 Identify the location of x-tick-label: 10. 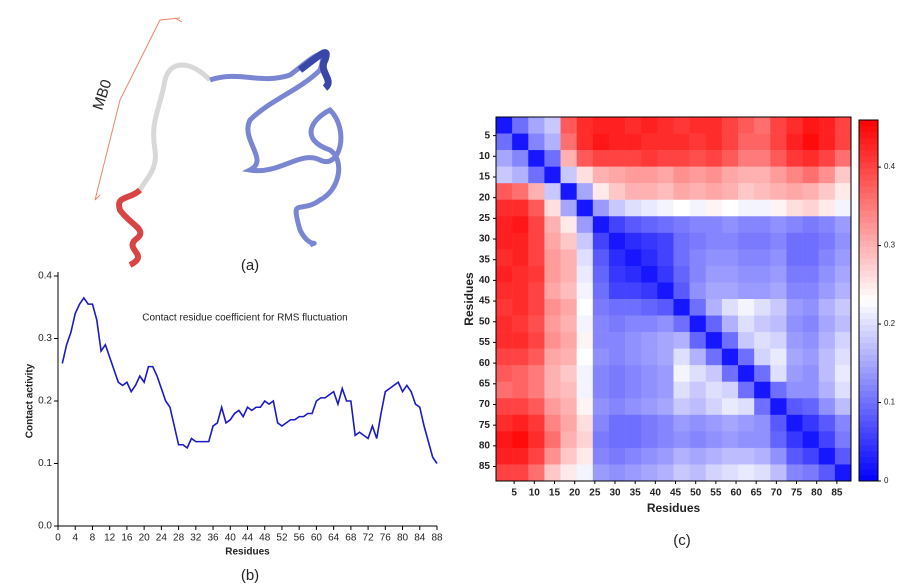
(535, 493).